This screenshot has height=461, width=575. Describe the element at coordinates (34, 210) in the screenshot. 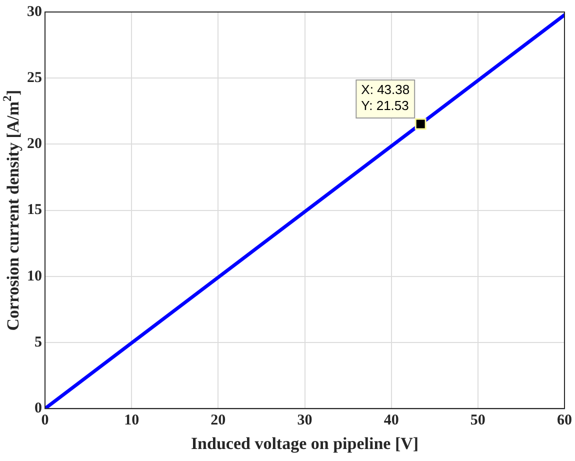

I see `y-tick-label: 15` at that location.